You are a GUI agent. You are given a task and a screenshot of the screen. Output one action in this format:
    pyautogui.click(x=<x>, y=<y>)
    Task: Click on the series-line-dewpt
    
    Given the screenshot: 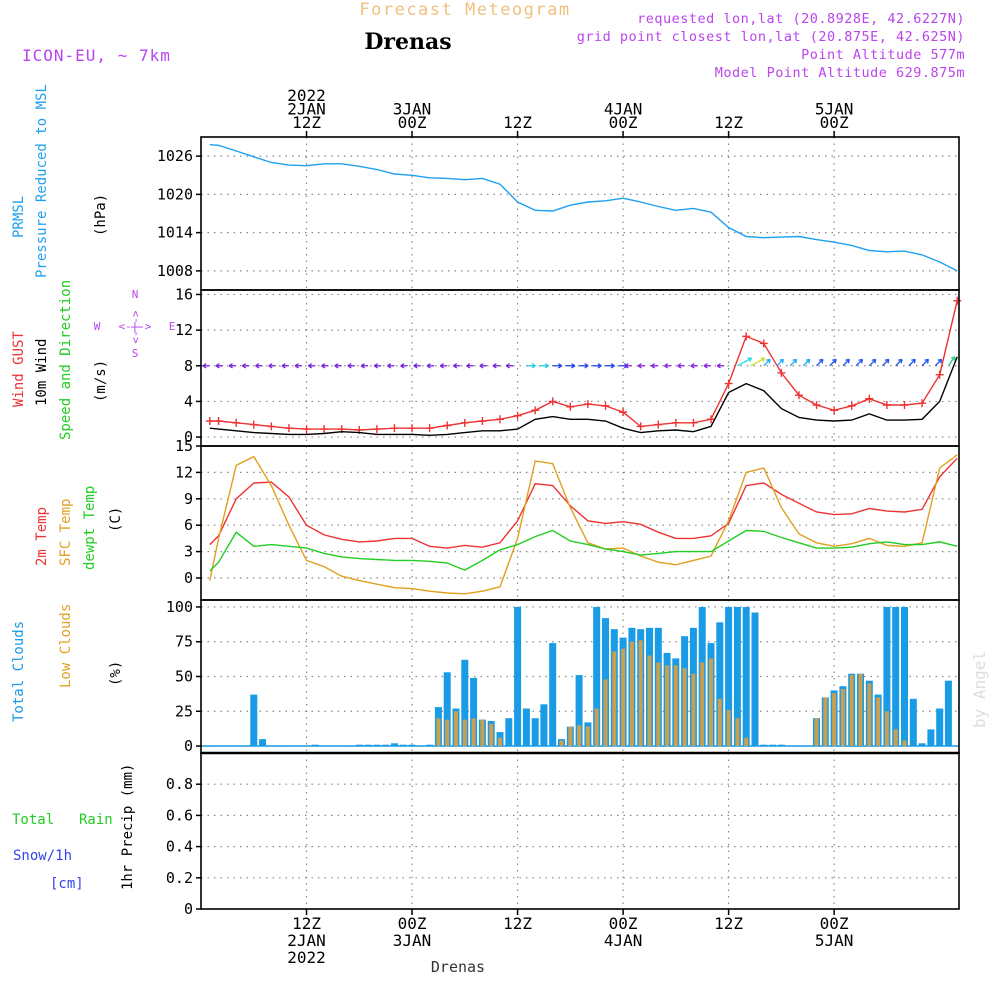 What is the action you would take?
    pyautogui.click(x=583, y=550)
    